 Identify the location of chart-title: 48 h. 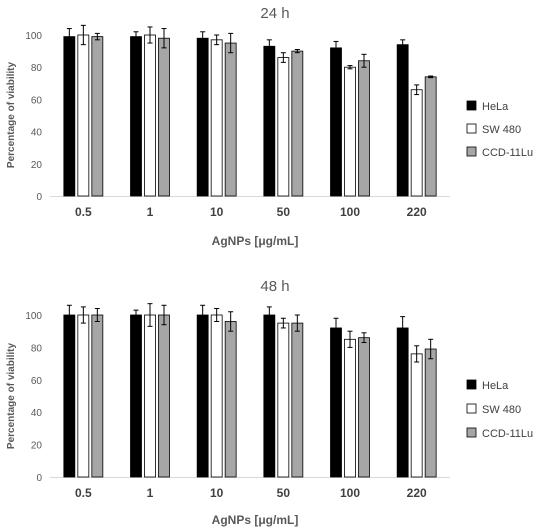
(274, 286).